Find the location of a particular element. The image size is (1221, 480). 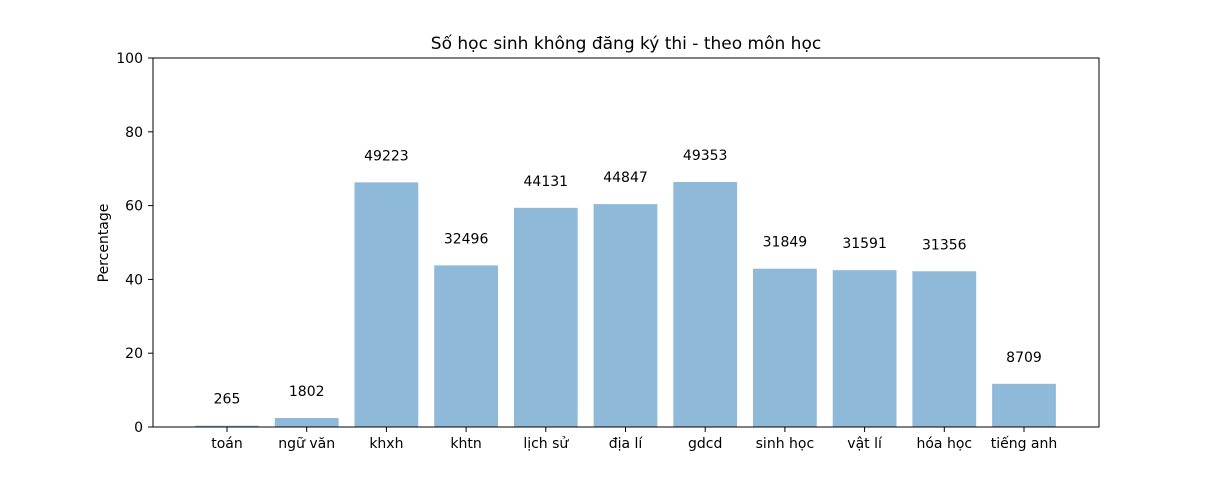

y-ticks-group: 0 20 40 60 80 100 is located at coordinates (134, 243).